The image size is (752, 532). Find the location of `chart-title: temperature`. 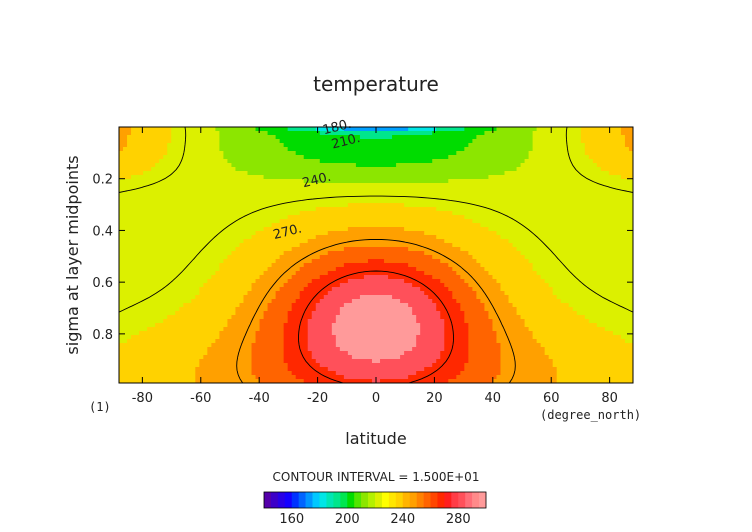

chart-title: temperature is located at coordinates (376, 84).